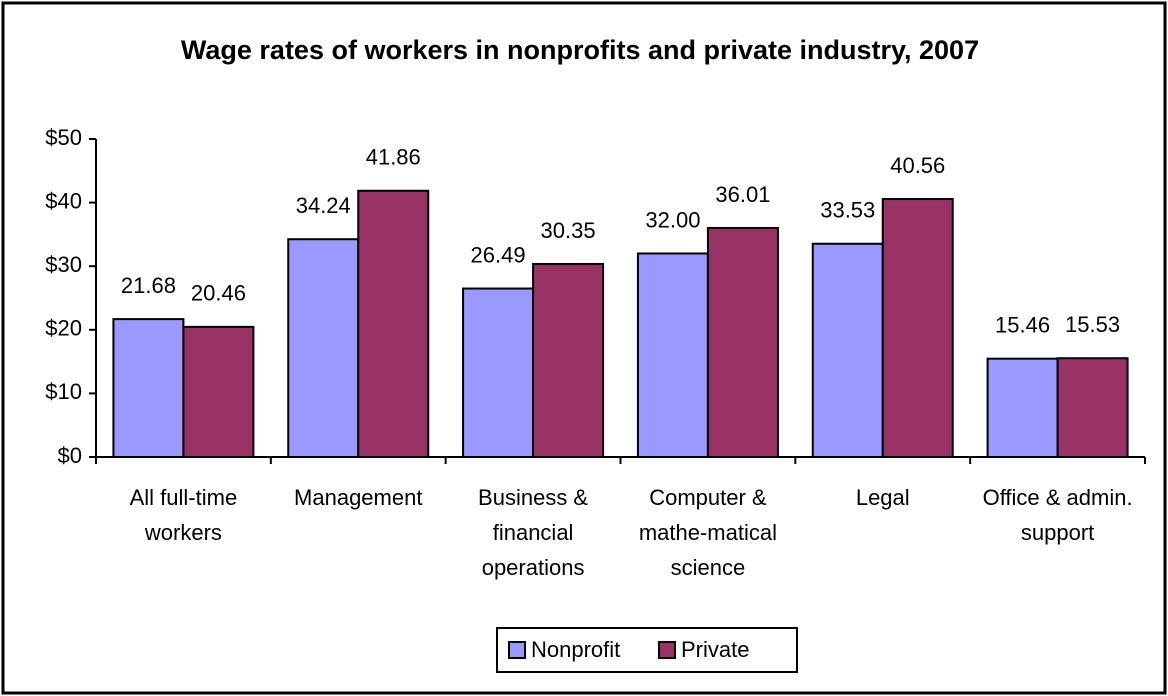  Describe the element at coordinates (917, 165) in the screenshot. I see `value-label: 40.56` at that location.